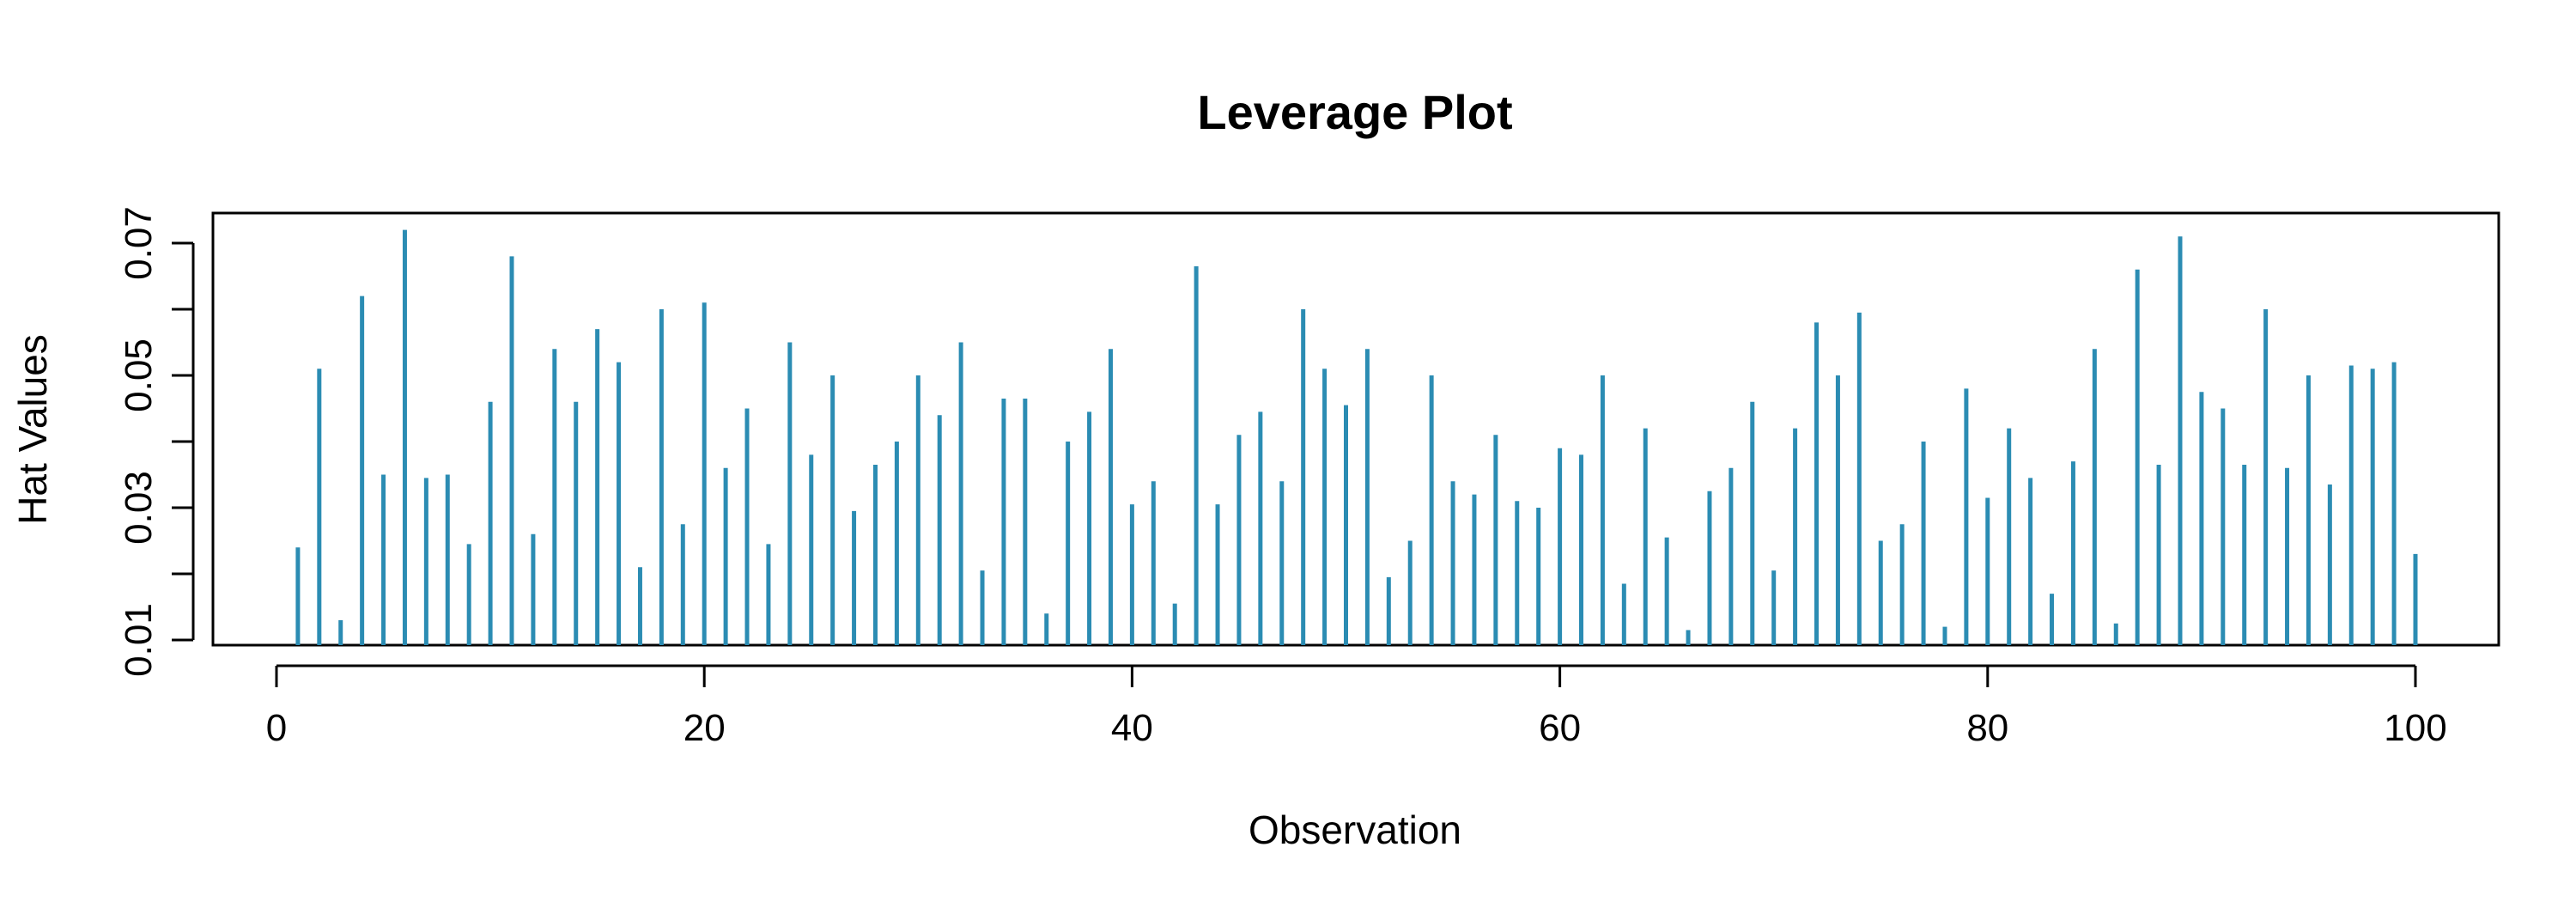  What do you see at coordinates (32, 429) in the screenshot?
I see `y-axis-label: Hat Values` at bounding box center [32, 429].